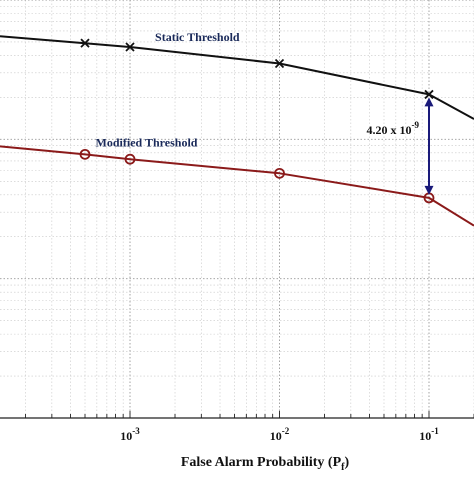 The width and height of the screenshot is (474, 479). What do you see at coordinates (429, 434) in the screenshot?
I see `x-tick-label: 10⁻¹` at bounding box center [429, 434].